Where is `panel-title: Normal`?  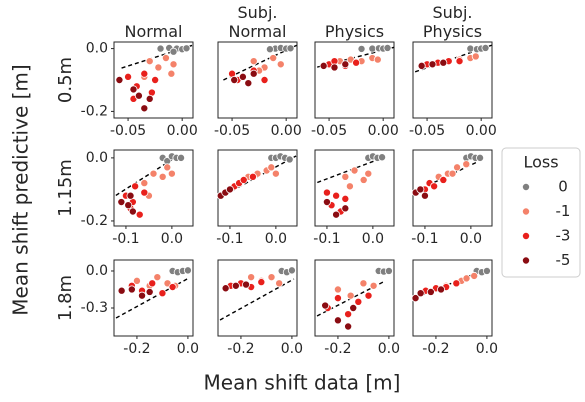
panel-title: Normal is located at coordinates (153, 31).